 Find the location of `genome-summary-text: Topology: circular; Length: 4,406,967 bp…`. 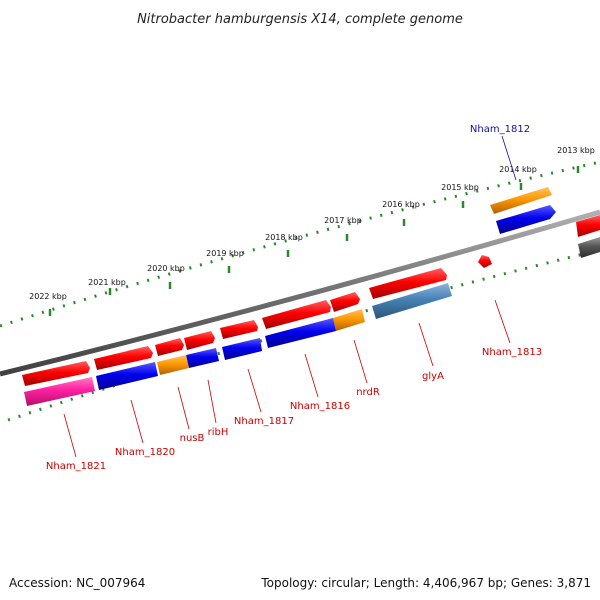

genome-summary-text: Topology: circular; Length: 4,406,967 bp… is located at coordinates (425, 583).